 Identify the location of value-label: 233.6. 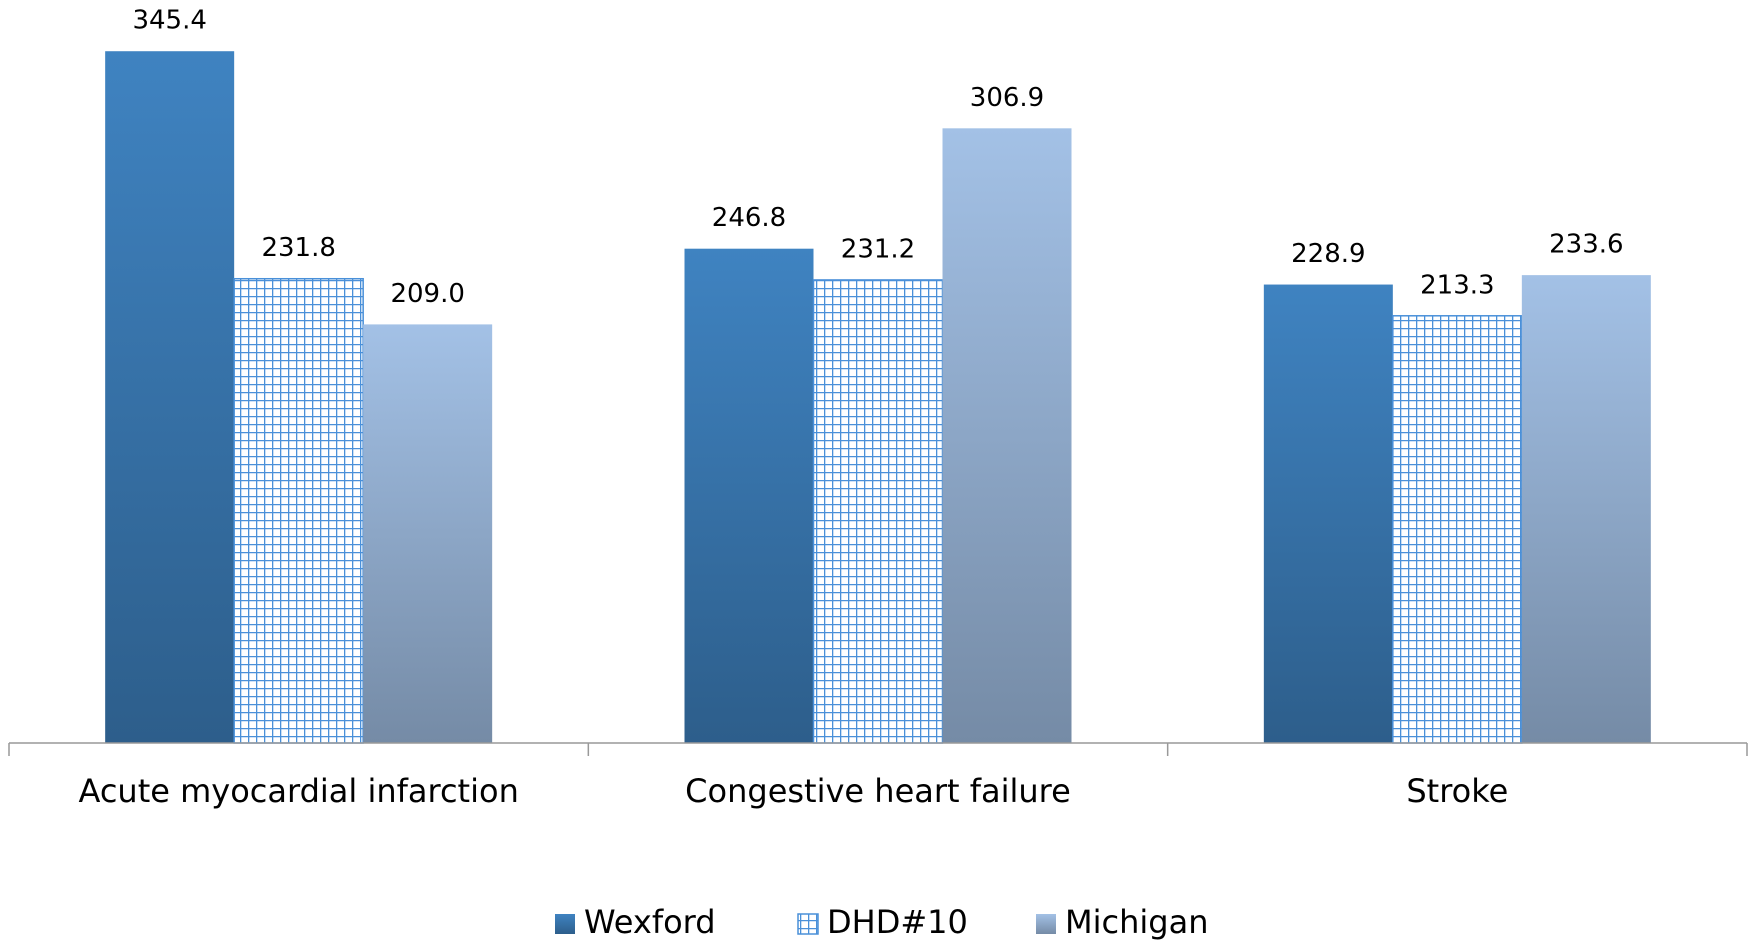
(1586, 245).